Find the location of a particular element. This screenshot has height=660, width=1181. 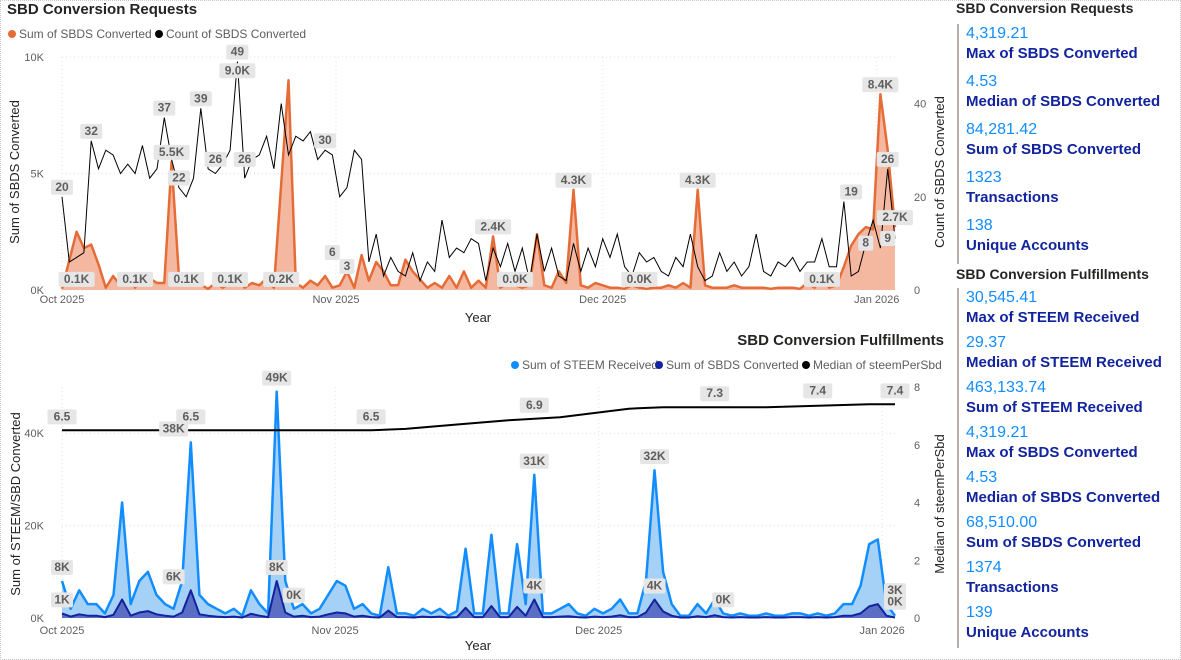

kpi-card: 1323 Transactions is located at coordinates (1063, 192).